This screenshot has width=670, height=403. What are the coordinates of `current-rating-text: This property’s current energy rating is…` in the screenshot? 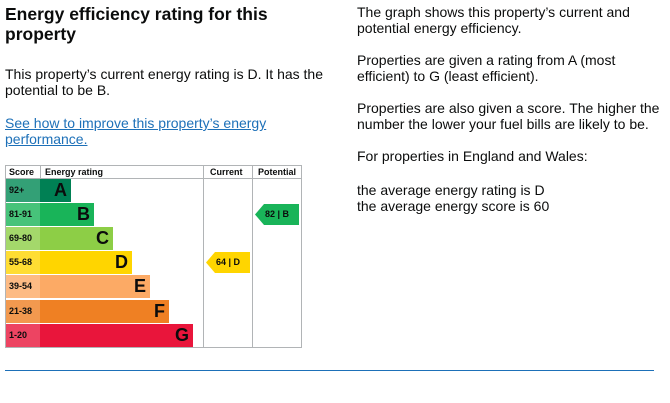 It's located at (164, 82).